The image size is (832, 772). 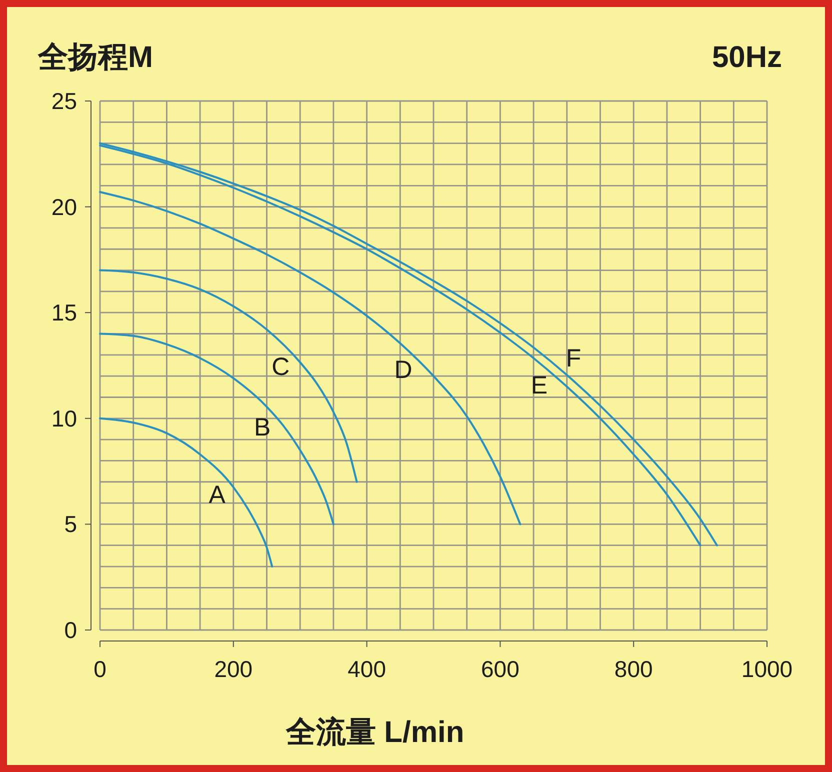 I want to click on x-tick-label: 600, so click(x=500, y=669).